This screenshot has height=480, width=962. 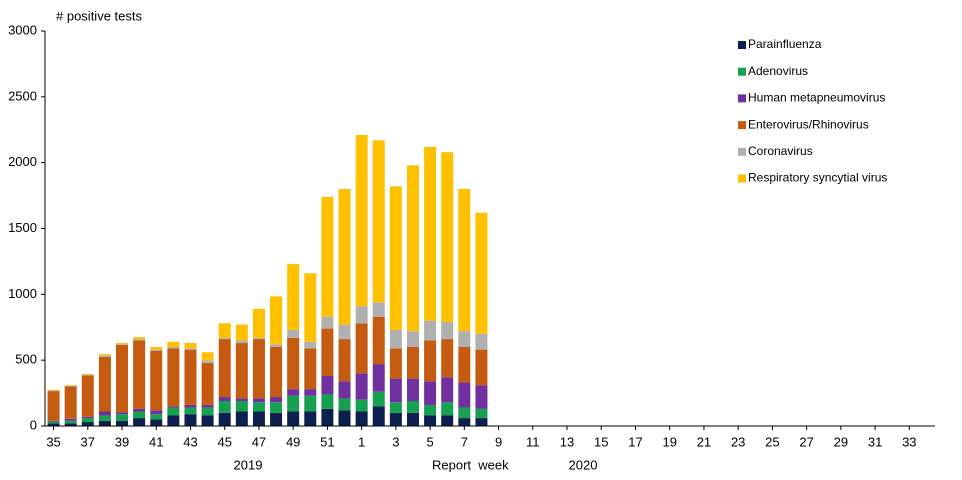 What do you see at coordinates (99, 15) in the screenshot?
I see `y-axis-label: # positive tests` at bounding box center [99, 15].